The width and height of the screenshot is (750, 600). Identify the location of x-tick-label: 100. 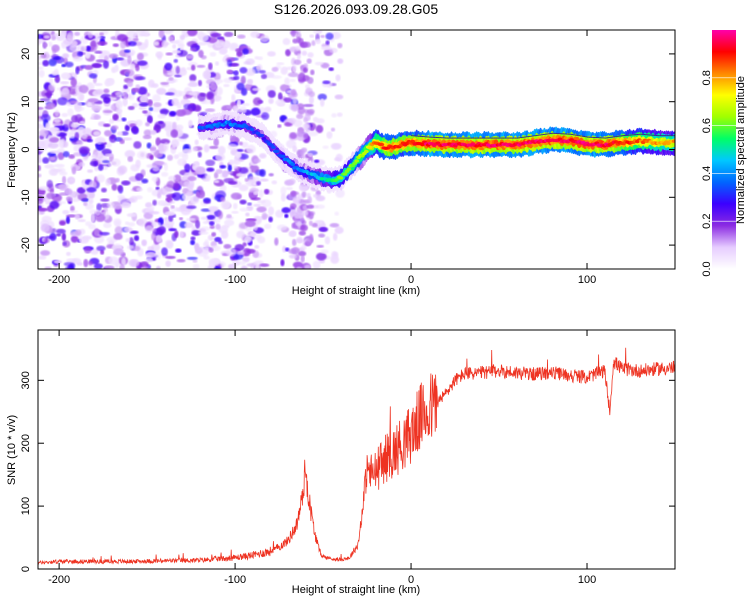
(587, 580).